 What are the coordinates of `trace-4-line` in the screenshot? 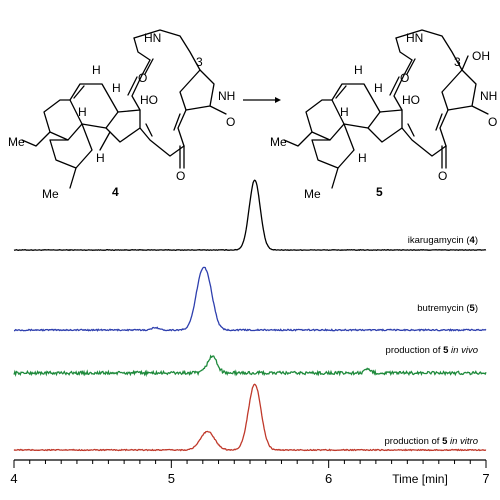 It's located at (250, 417).